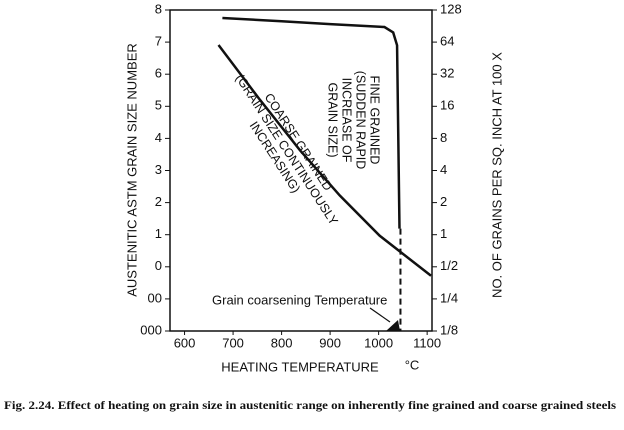  Describe the element at coordinates (158, 169) in the screenshot. I see `y-tick-label: 3` at that location.